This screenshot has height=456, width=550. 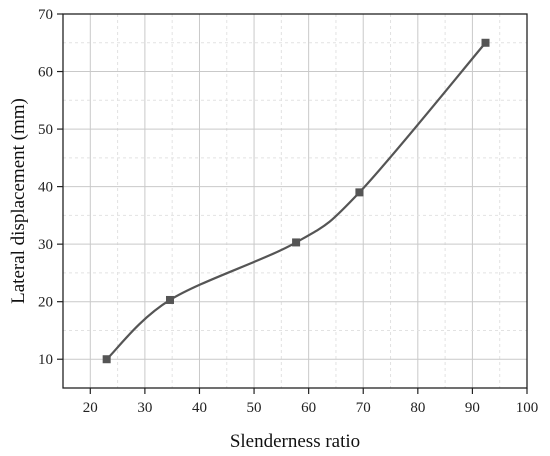 I want to click on x-tick-label: 80, so click(x=417, y=408).